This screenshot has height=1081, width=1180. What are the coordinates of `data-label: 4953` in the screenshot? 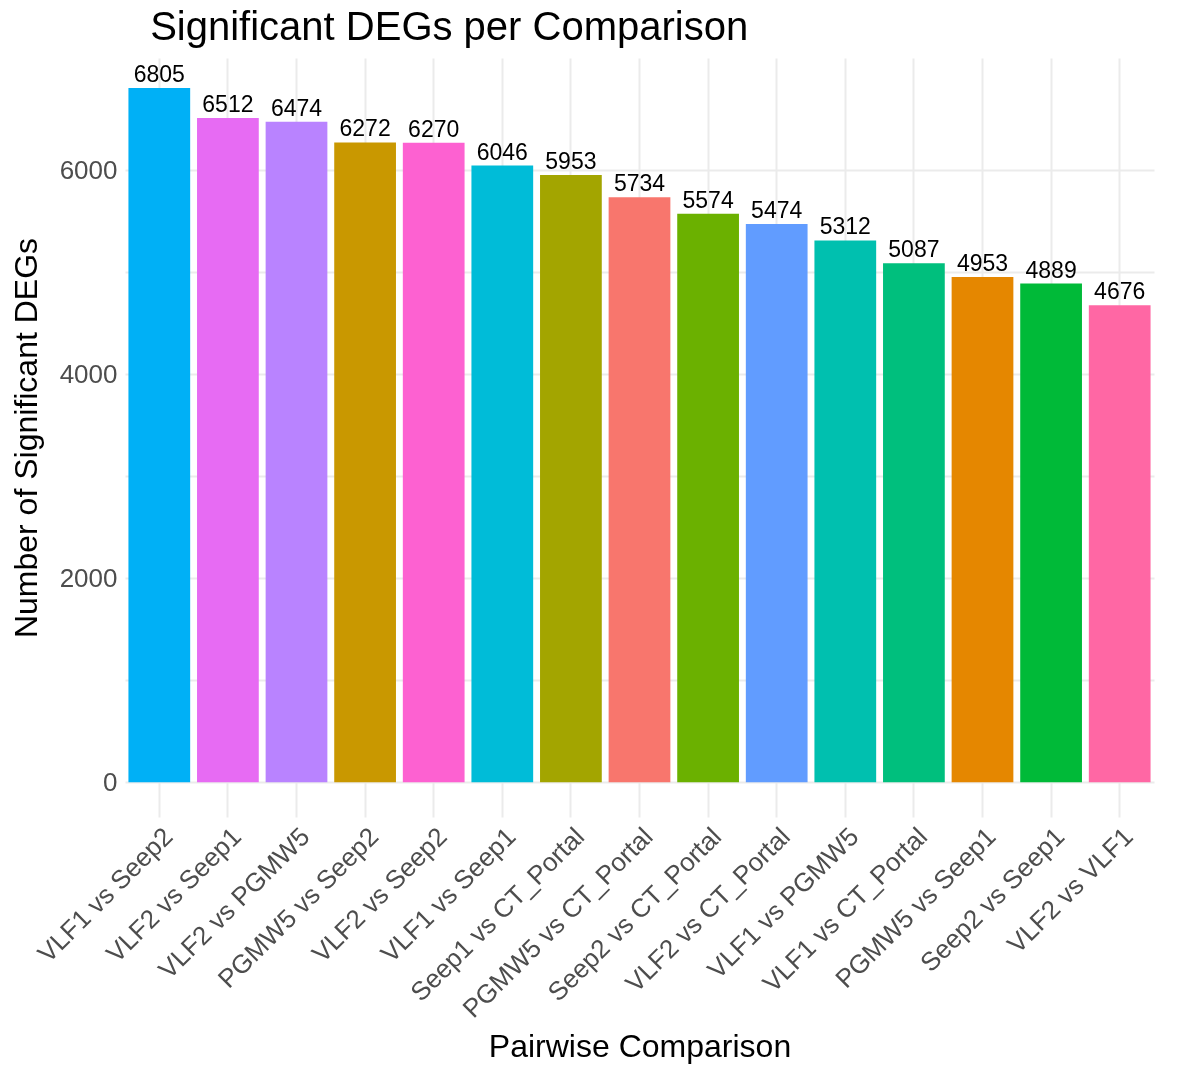 It's located at (982, 263).